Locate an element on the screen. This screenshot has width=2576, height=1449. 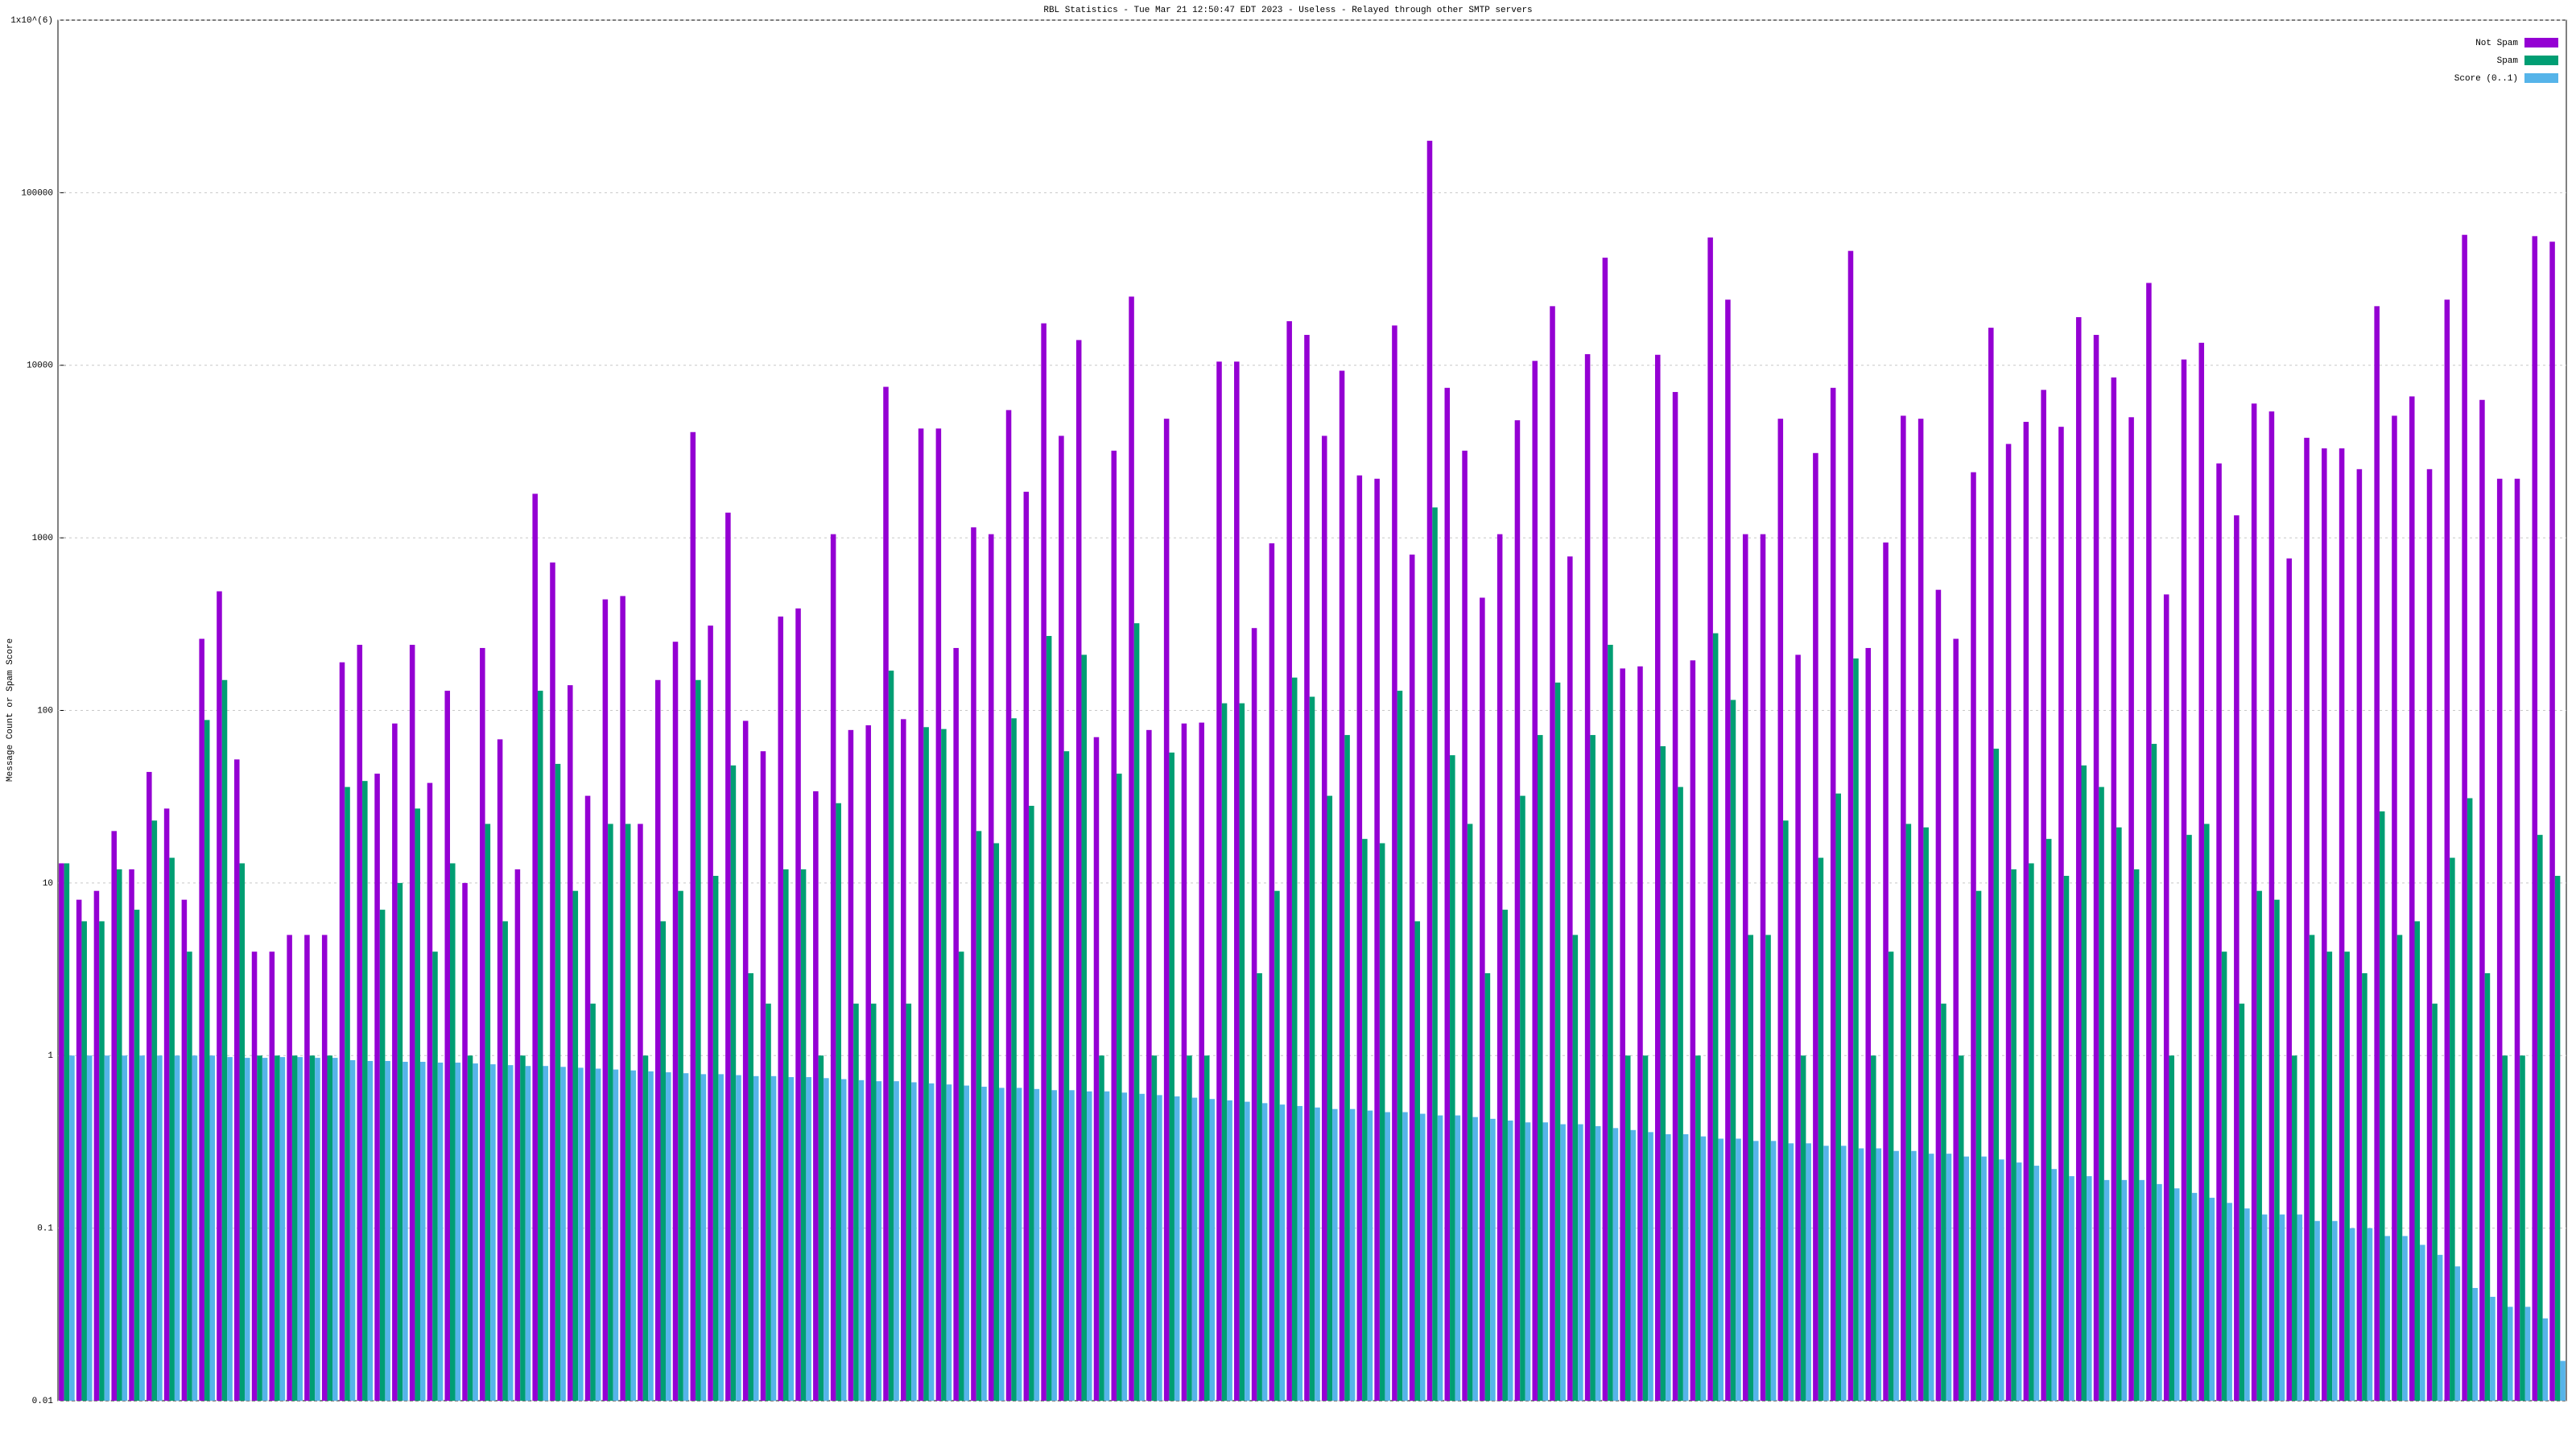
y-axis-label: Message Count or Spam Score is located at coordinates (10, 710).